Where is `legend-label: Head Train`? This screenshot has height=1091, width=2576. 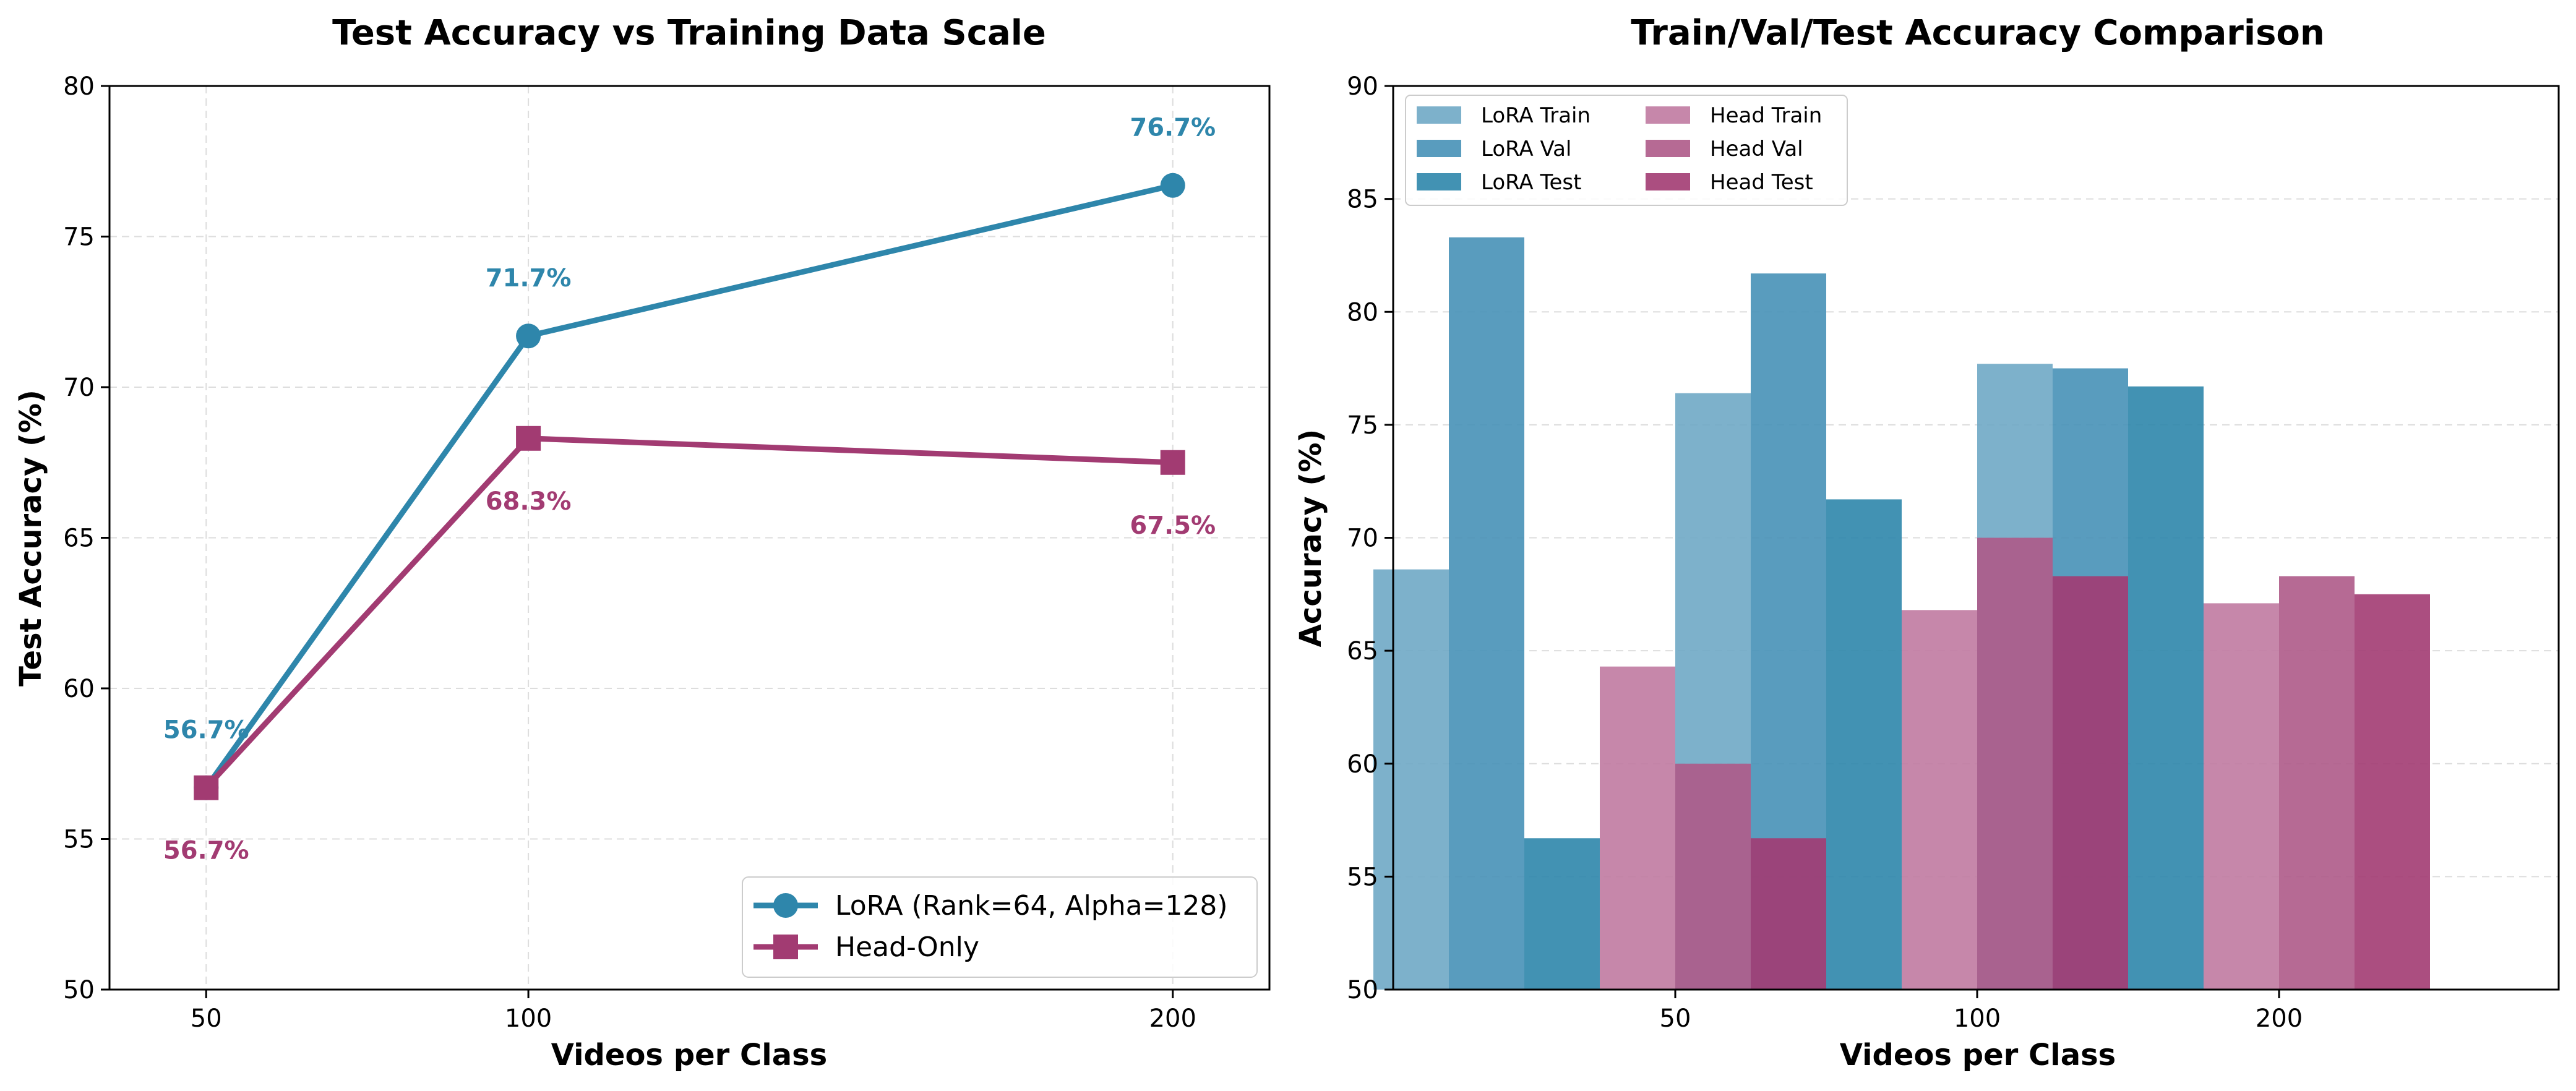 legend-label: Head Train is located at coordinates (1766, 116).